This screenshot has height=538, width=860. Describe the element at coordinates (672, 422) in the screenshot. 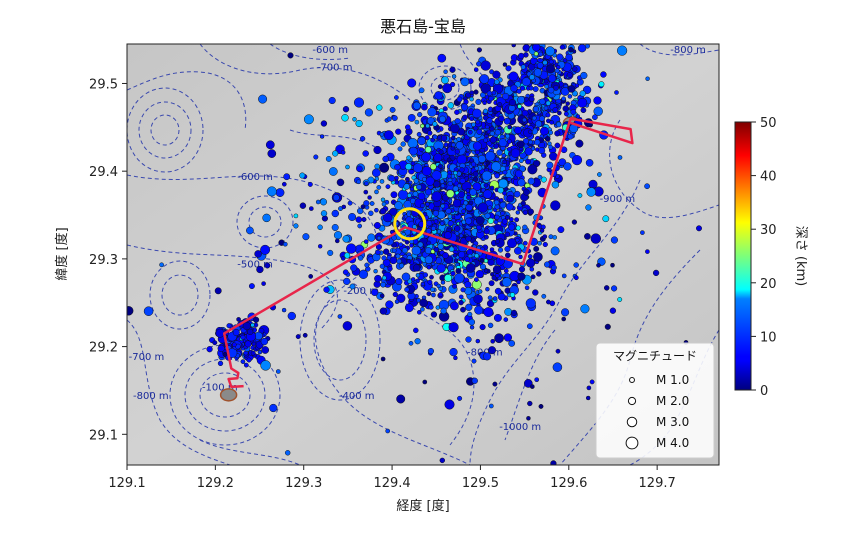

I see `legend-label: M 3.0` at that location.